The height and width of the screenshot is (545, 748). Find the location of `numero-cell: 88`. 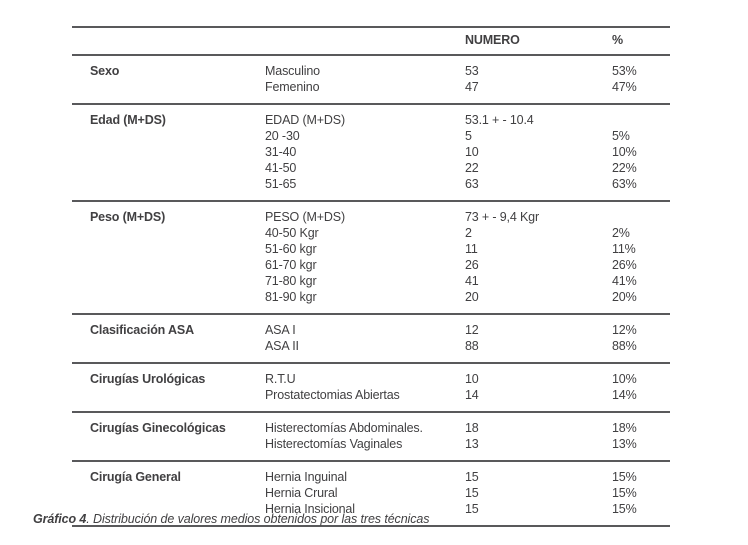

numero-cell: 88 is located at coordinates (472, 346).